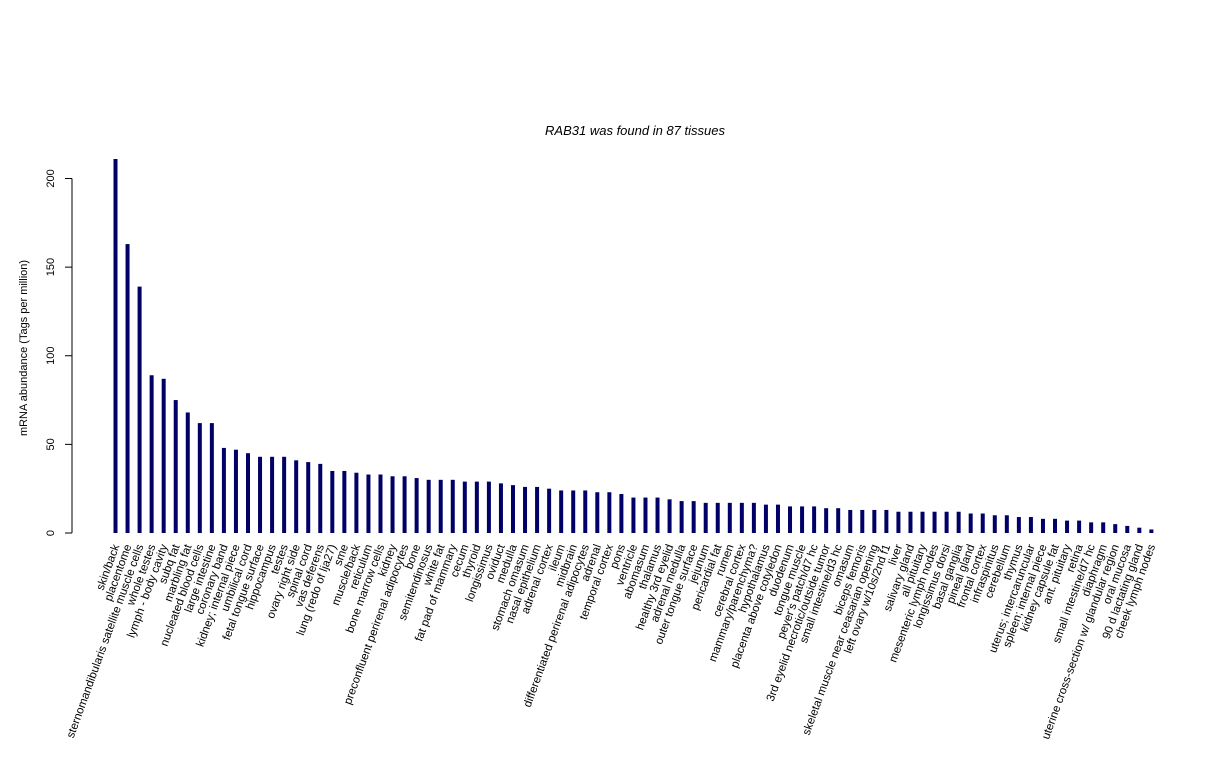 The width and height of the screenshot is (1224, 768). Describe the element at coordinates (635, 130) in the screenshot. I see `chart-title: RAB31 was found in 87 tissues` at that location.